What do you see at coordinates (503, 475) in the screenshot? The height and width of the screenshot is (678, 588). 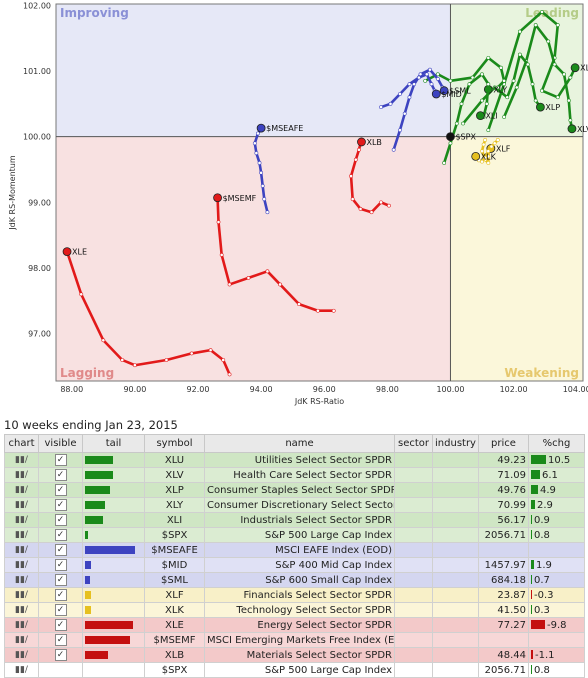 I see `price-cell: 71.09` at bounding box center [503, 475].